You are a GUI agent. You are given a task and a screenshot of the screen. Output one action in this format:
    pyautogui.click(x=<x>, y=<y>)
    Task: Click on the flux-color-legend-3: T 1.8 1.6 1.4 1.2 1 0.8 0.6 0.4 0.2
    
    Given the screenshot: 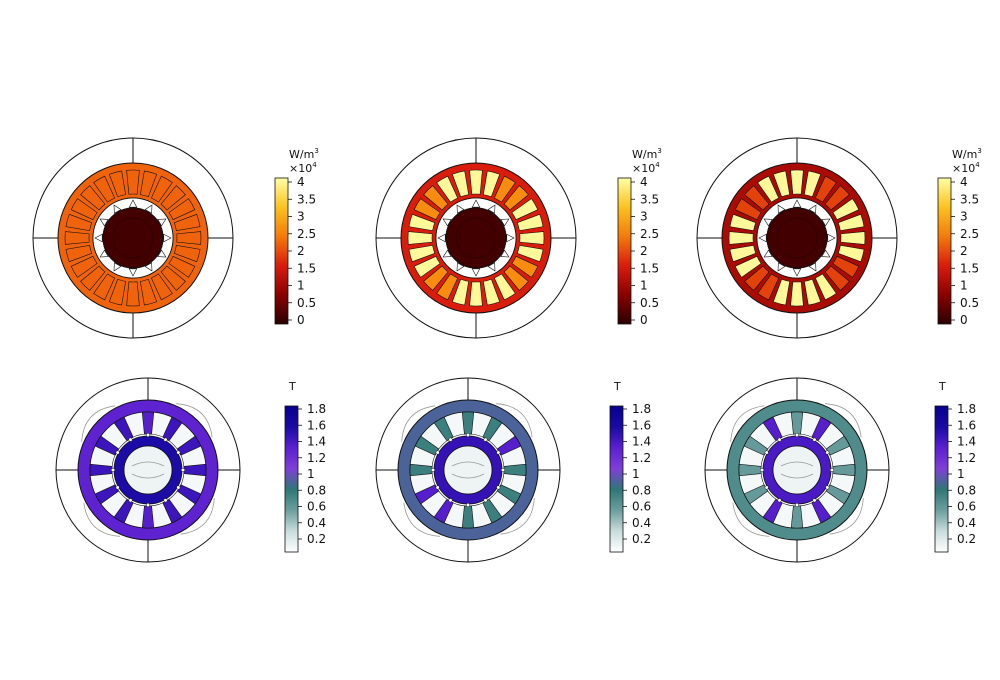 What is the action you would take?
    pyautogui.click(x=955, y=466)
    